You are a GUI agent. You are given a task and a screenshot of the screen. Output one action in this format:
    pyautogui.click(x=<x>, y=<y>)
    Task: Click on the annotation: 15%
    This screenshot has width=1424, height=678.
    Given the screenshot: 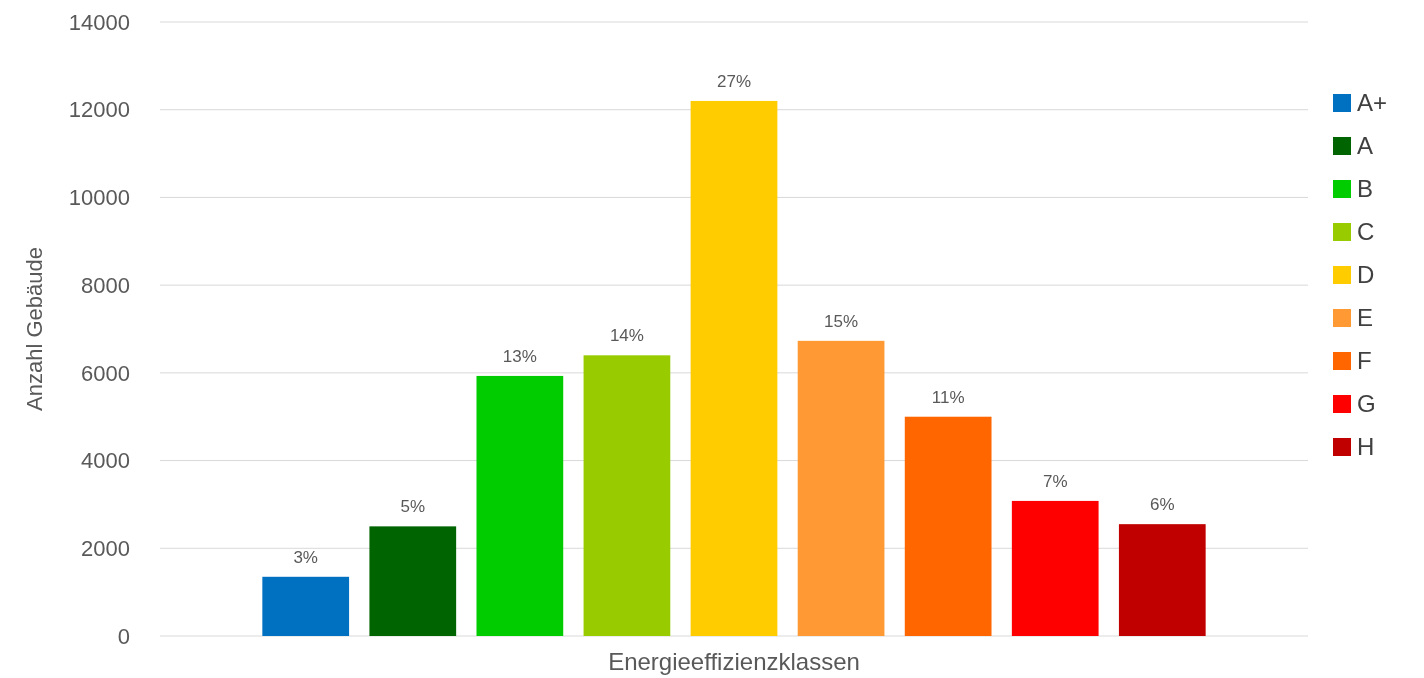 What is the action you would take?
    pyautogui.click(x=841, y=321)
    